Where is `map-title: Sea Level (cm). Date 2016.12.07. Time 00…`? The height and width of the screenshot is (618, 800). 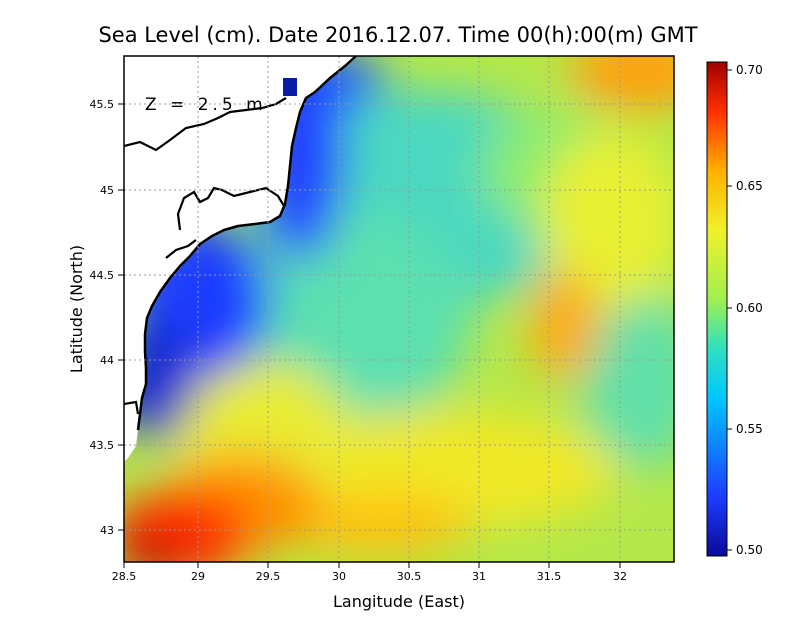
map-title: Sea Level (cm). Date 2016.12.07. Time 00… is located at coordinates (397, 35).